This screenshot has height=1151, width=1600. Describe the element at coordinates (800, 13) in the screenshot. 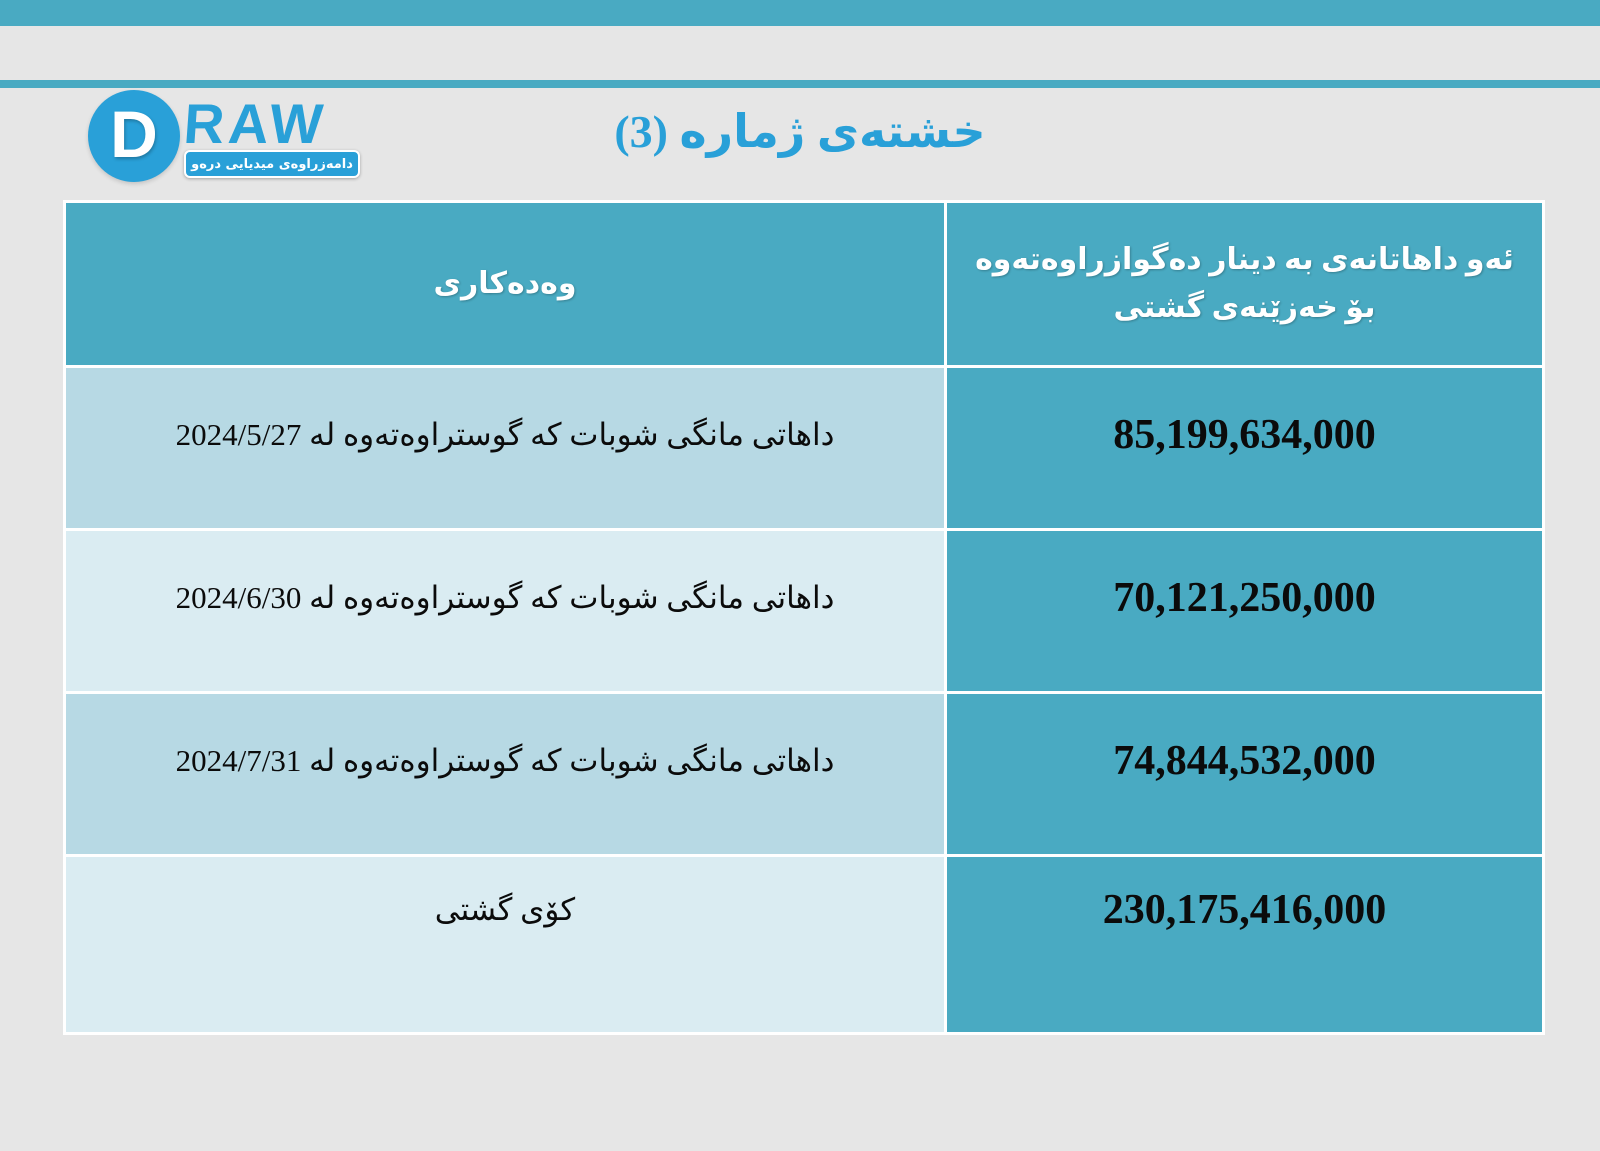

I see `top-accent-bar` at that location.